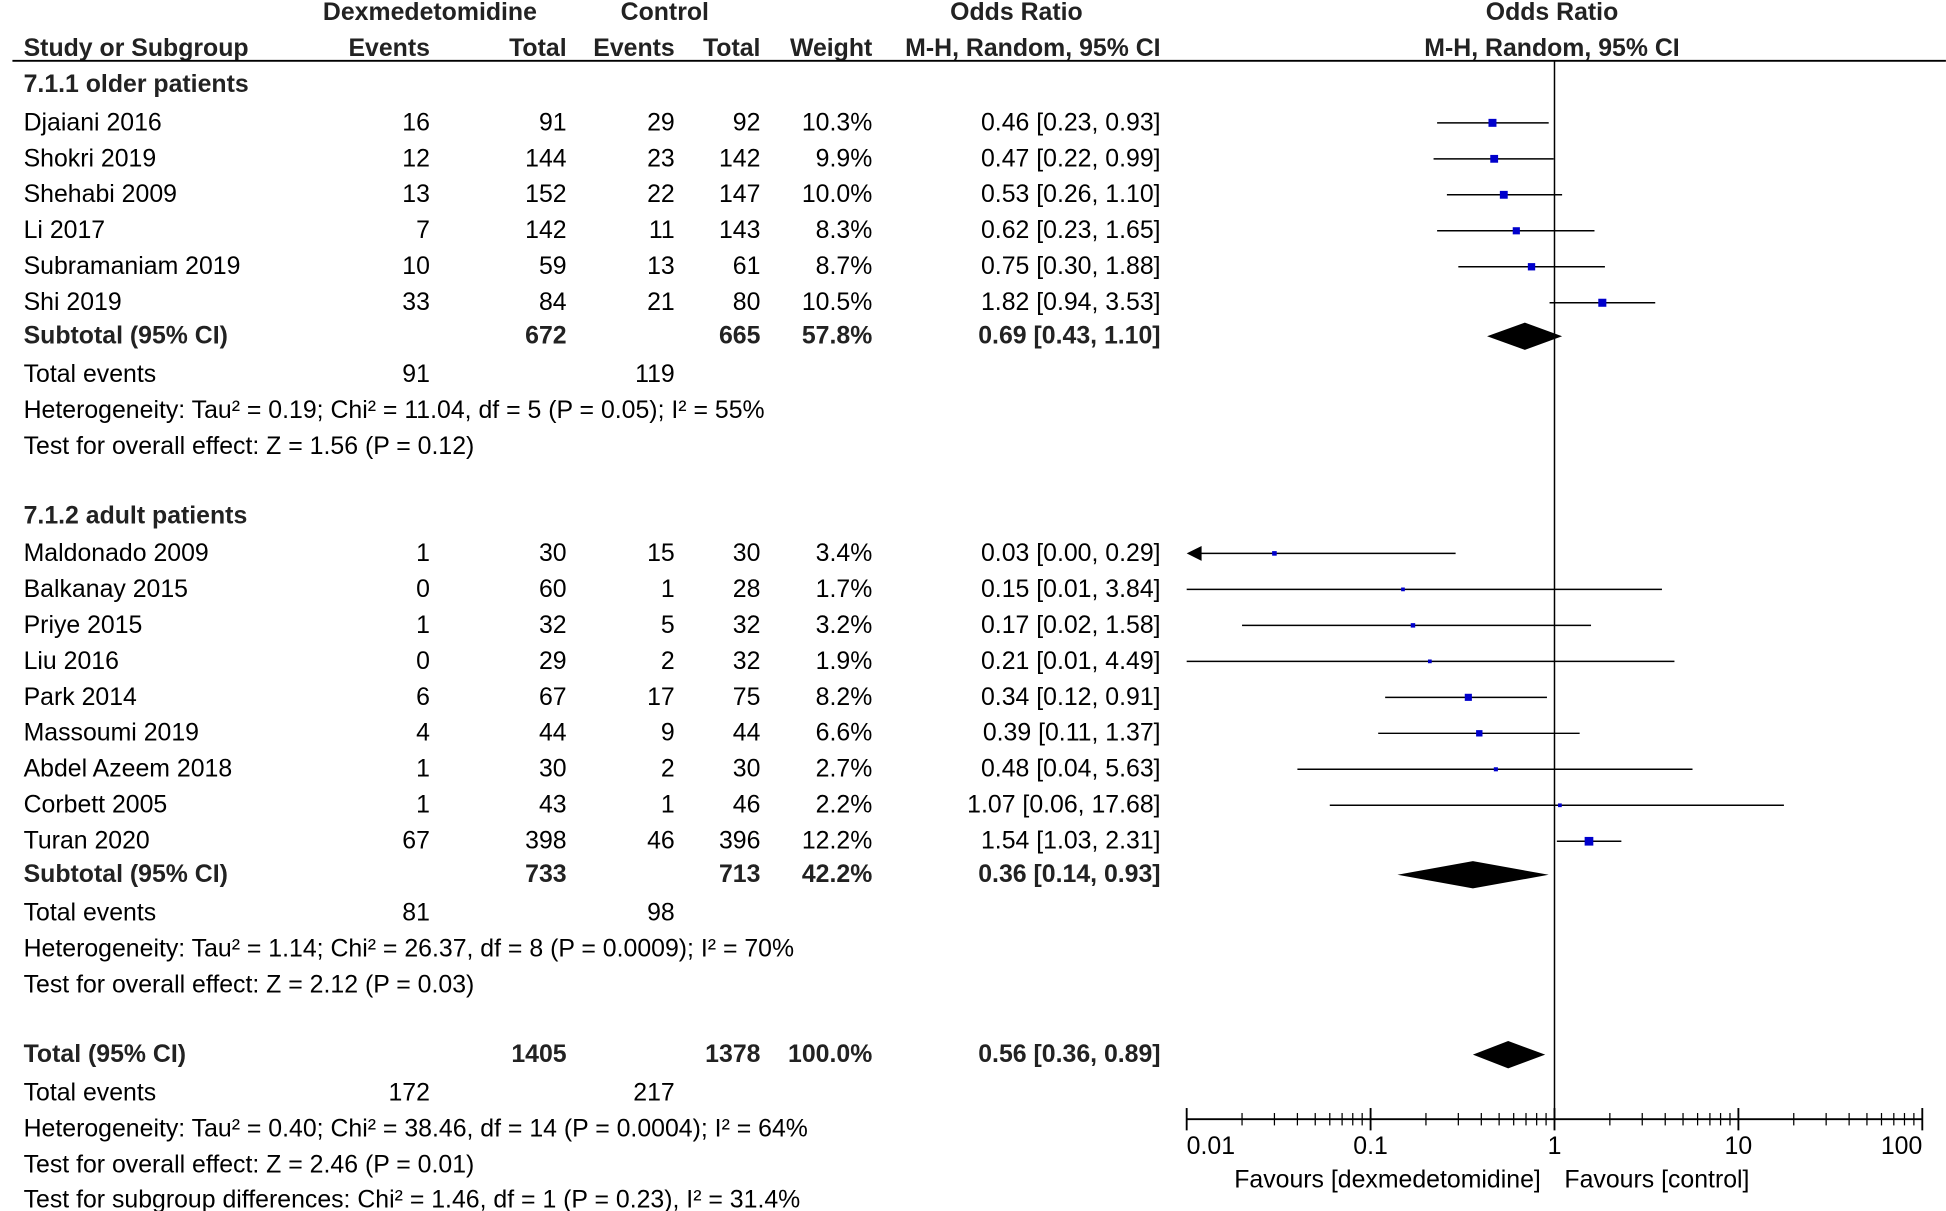 The height and width of the screenshot is (1211, 1946). What do you see at coordinates (844, 230) in the screenshot?
I see `study-weight: 8.3%` at bounding box center [844, 230].